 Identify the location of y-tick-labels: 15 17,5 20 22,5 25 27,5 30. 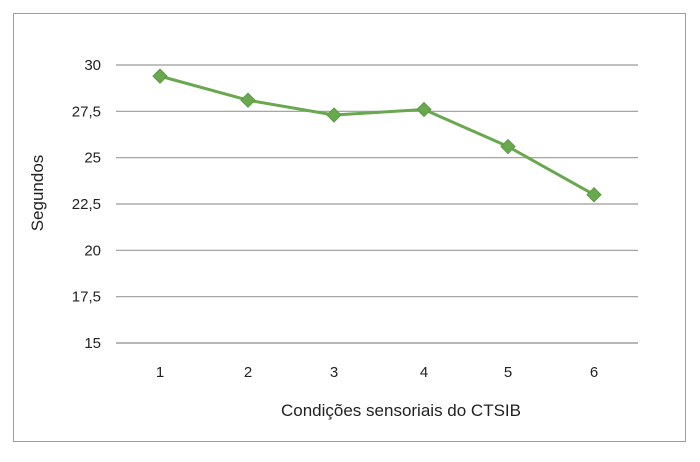
(86, 204).